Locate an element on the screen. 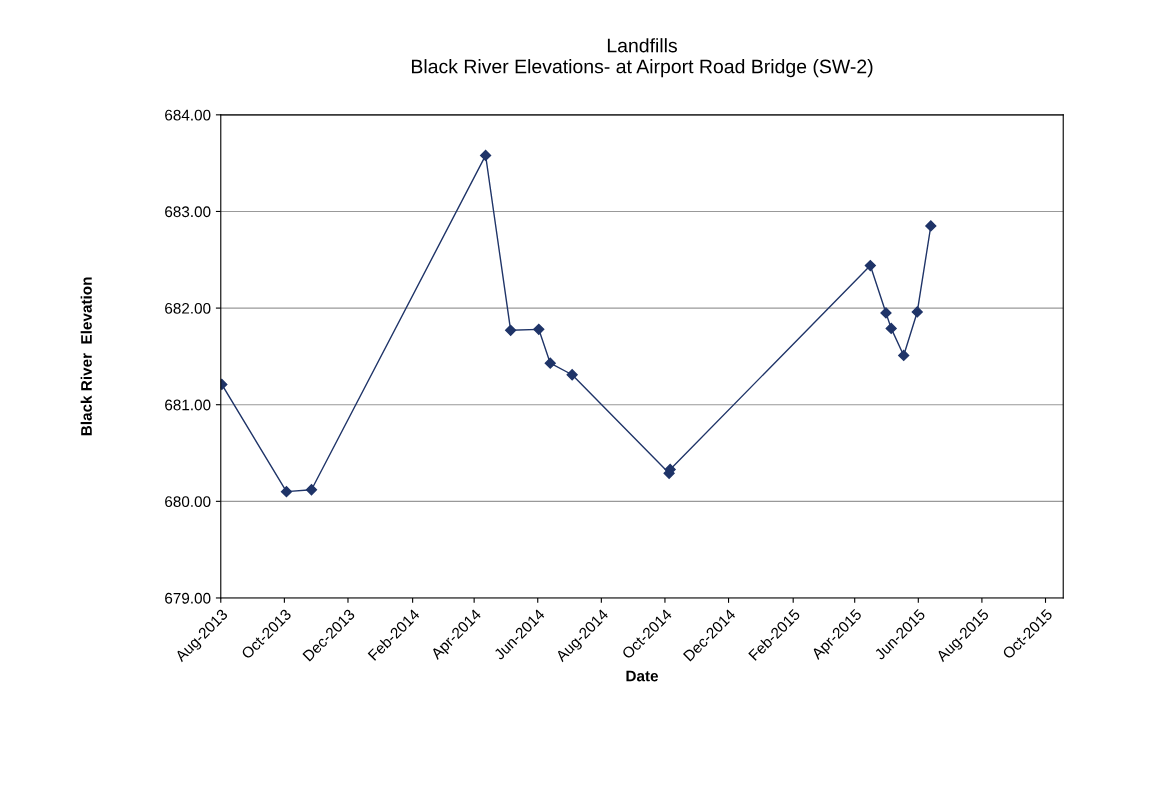 This screenshot has height=792, width=1162. y-tick-label: 679.00 is located at coordinates (188, 598).